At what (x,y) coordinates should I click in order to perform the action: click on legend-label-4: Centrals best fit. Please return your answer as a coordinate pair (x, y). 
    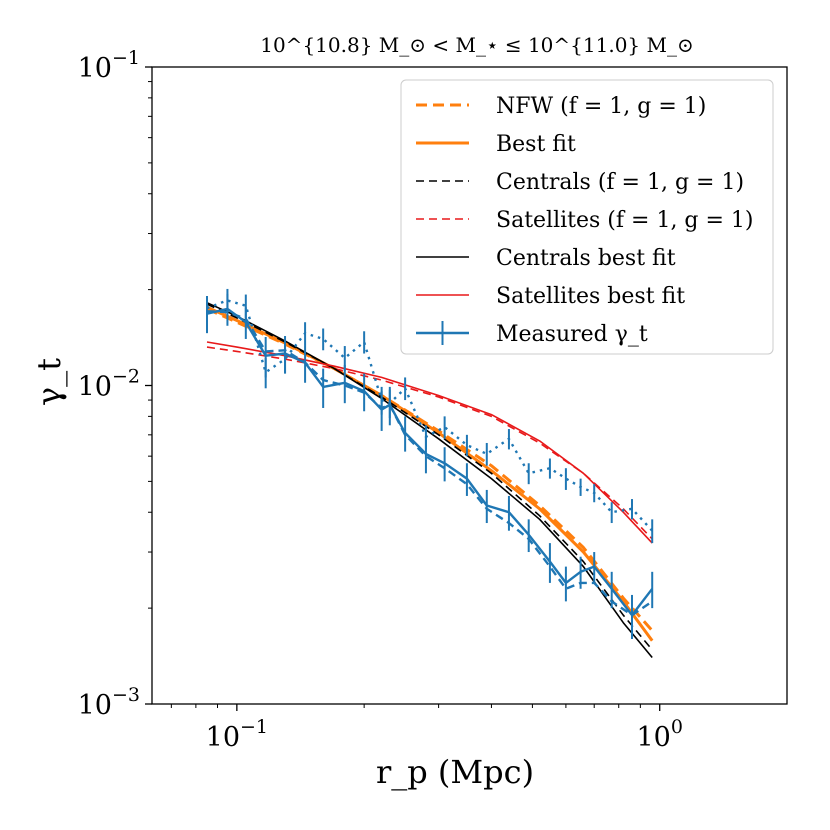
    Looking at the image, I should click on (586, 258).